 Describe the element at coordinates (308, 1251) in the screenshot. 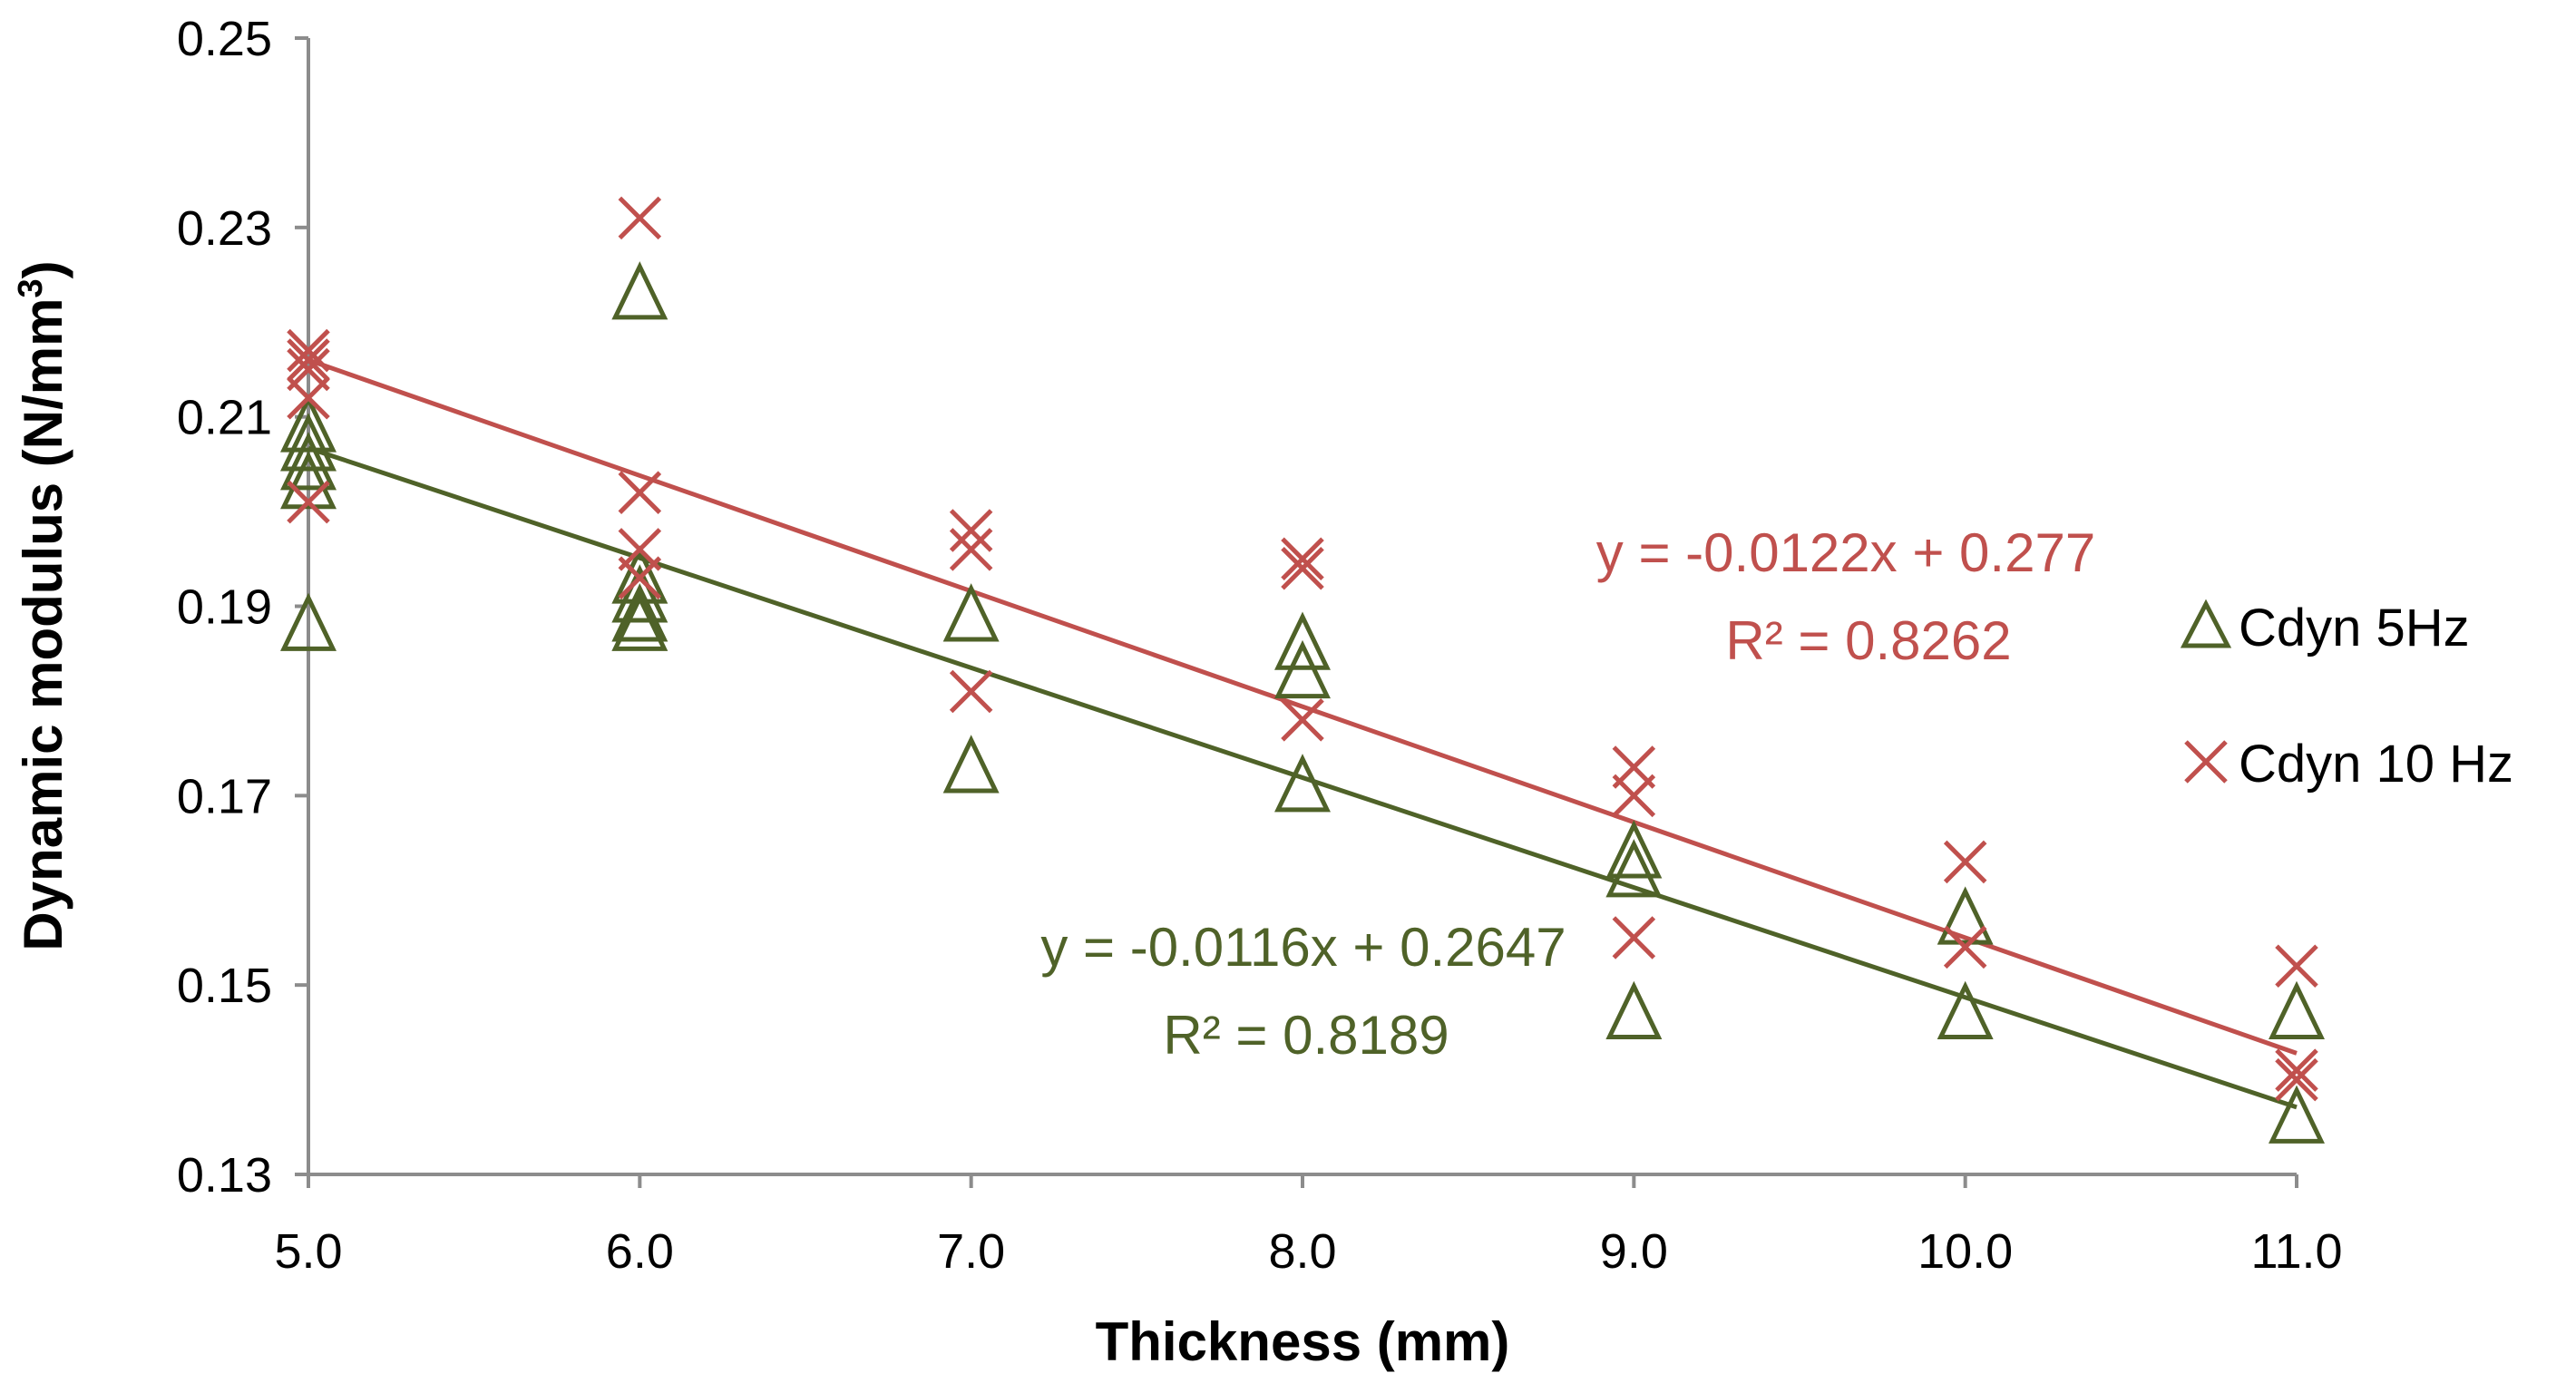

I see `x-tick-label: 5.0` at that location.